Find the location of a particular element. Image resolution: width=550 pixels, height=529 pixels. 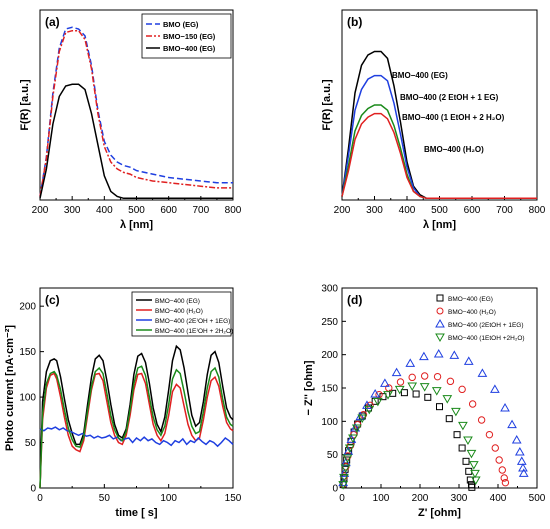

plot-frame is located at coordinates (439, 105).